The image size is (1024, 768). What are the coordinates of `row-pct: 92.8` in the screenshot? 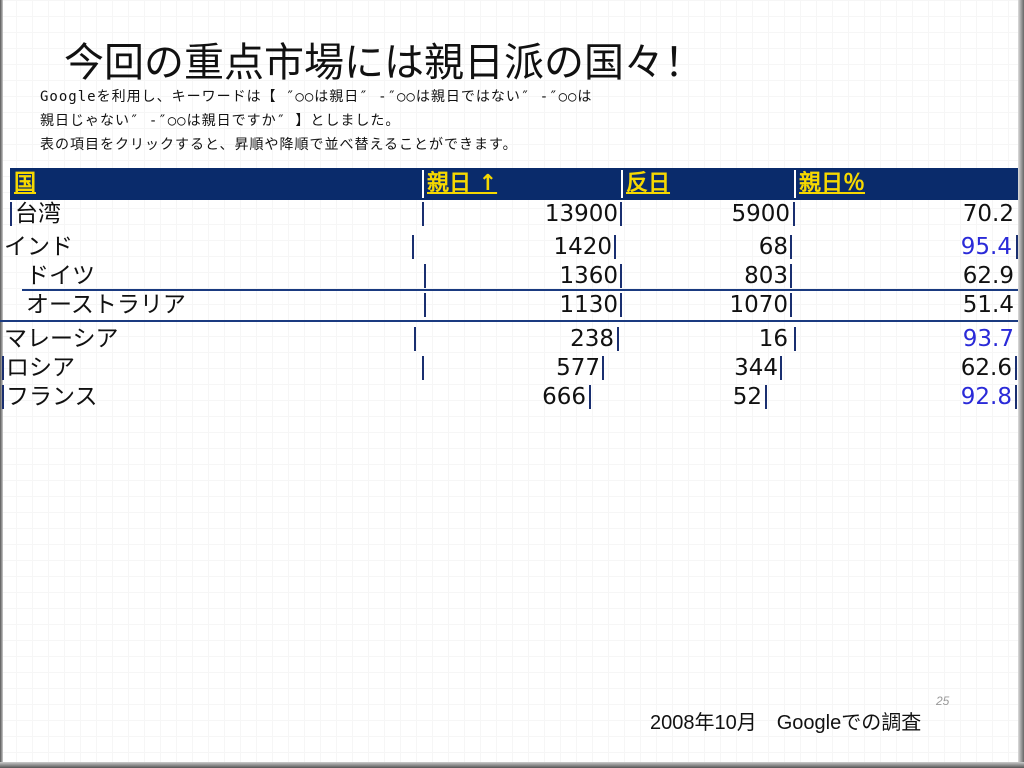 It's located at (986, 397).